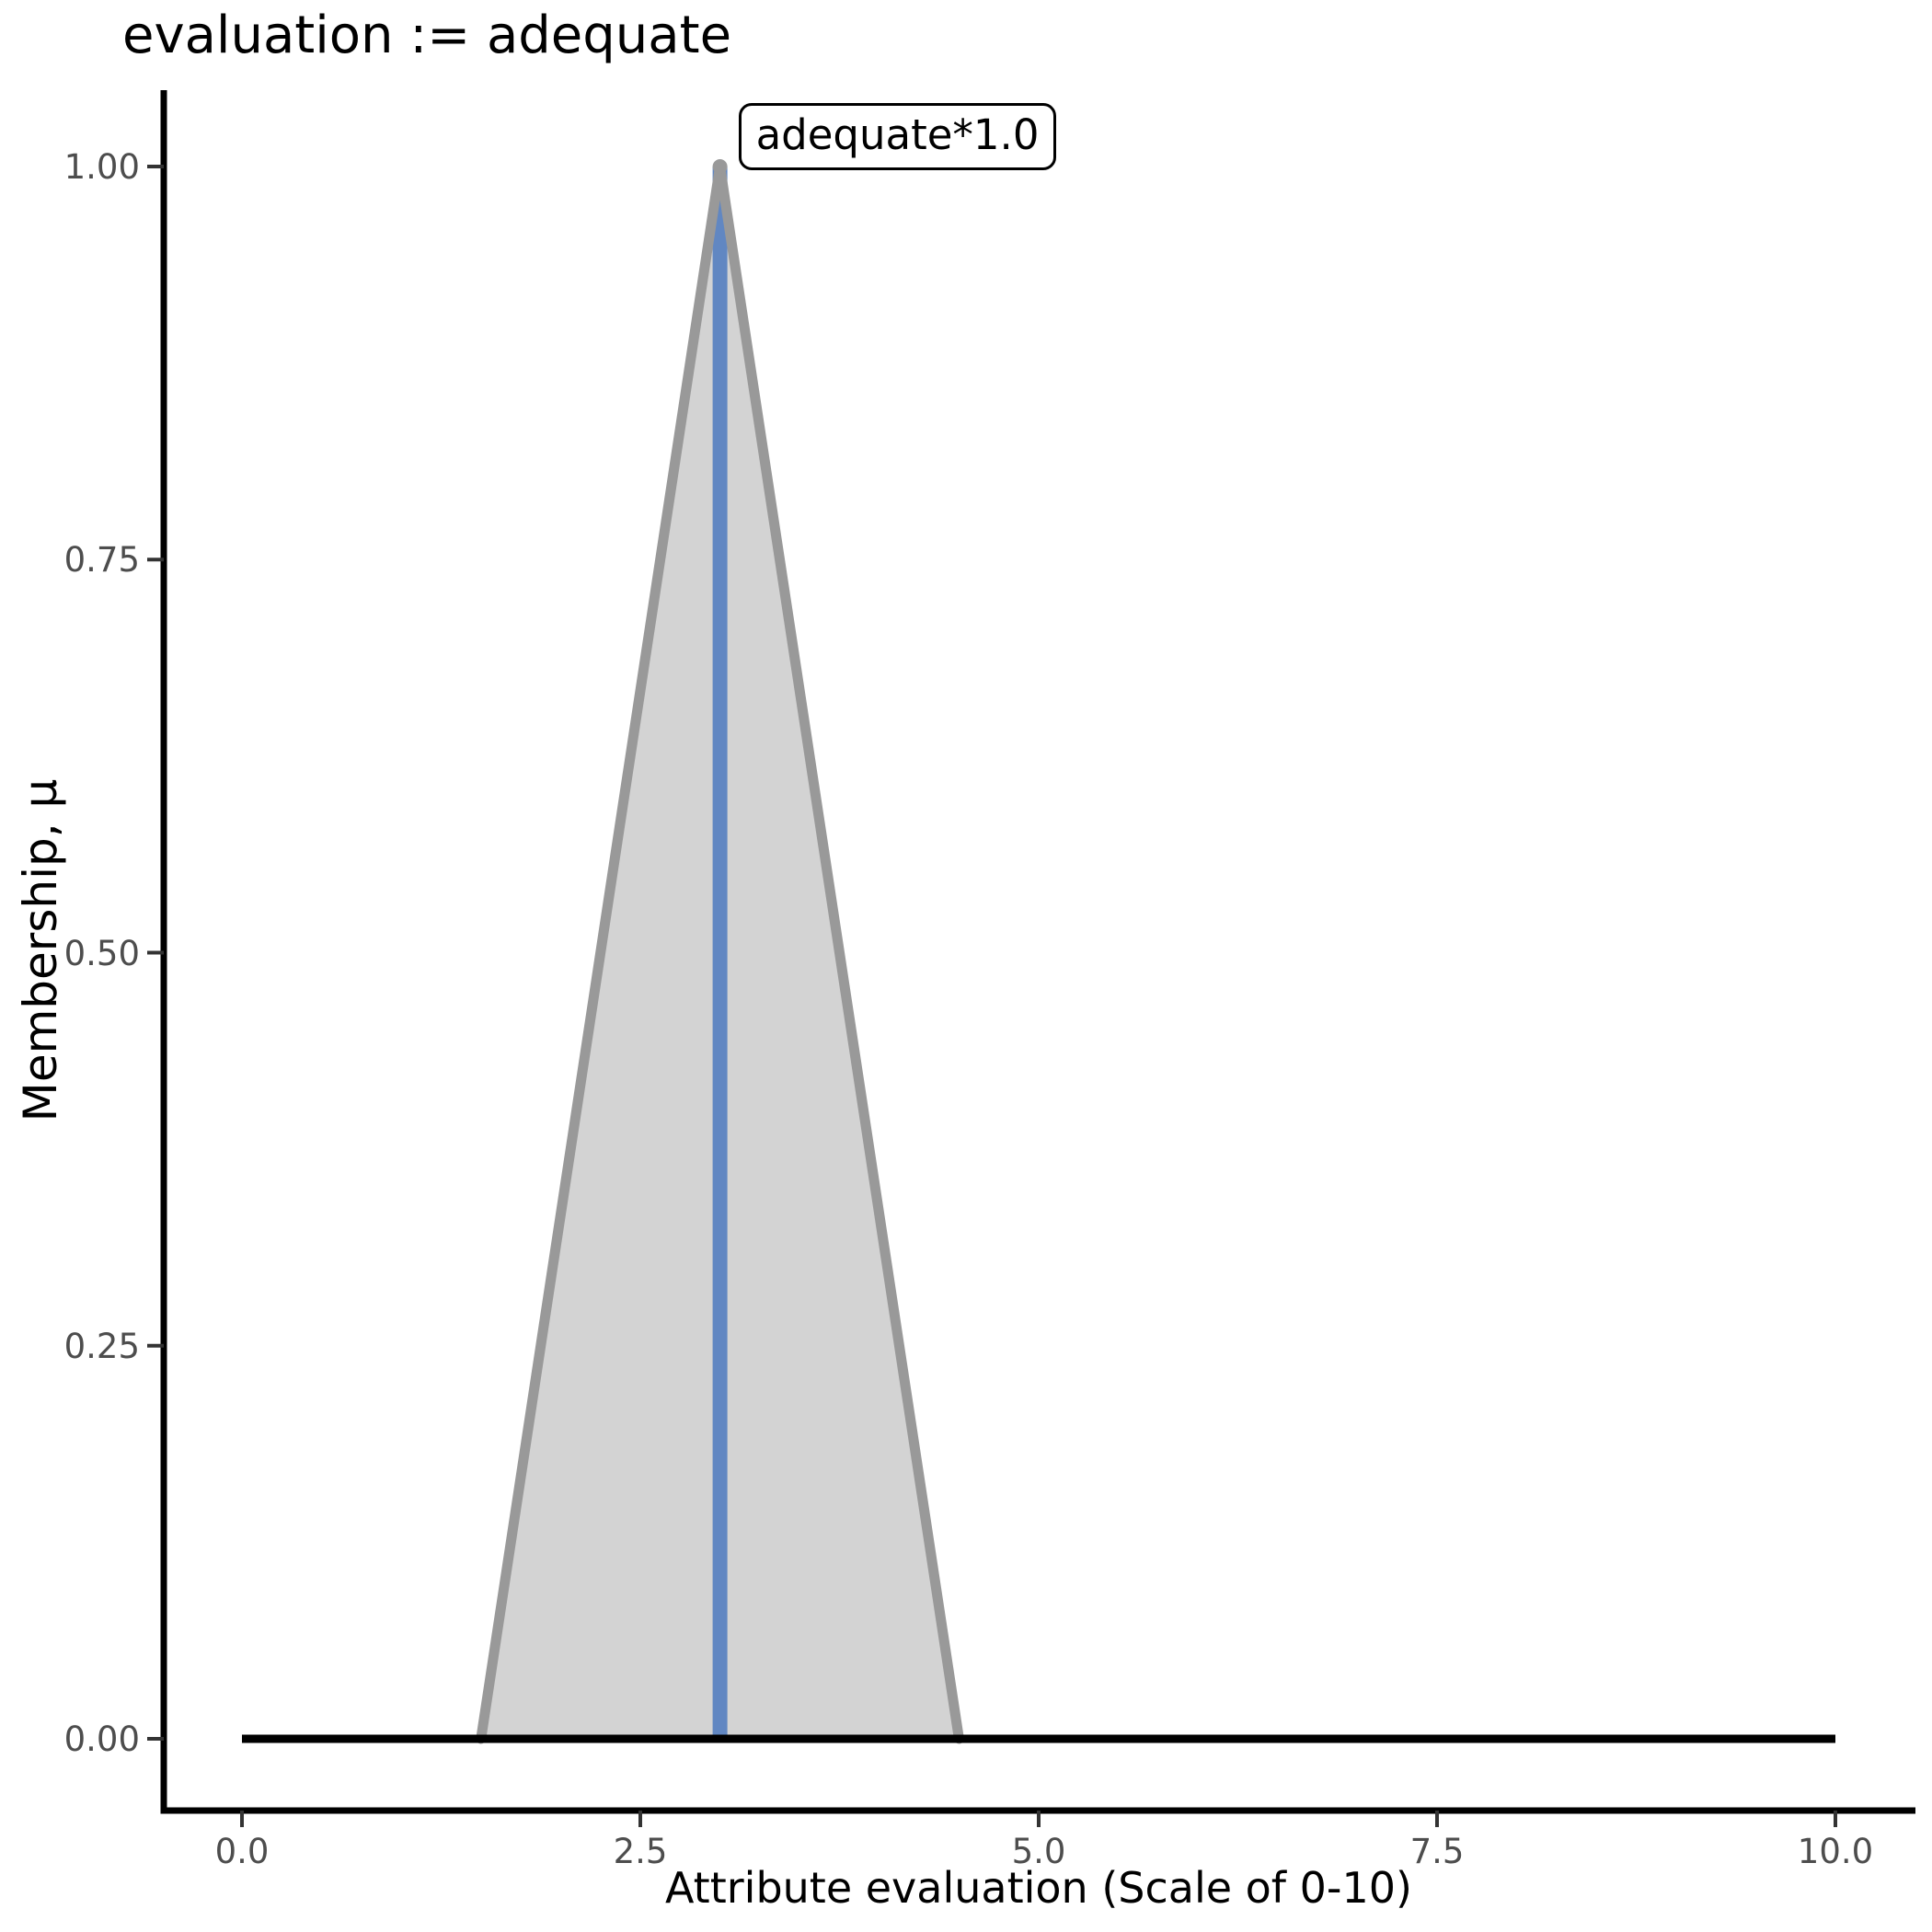 This screenshot has height=1932, width=1932. I want to click on y-tick-label: 0.50, so click(101, 953).